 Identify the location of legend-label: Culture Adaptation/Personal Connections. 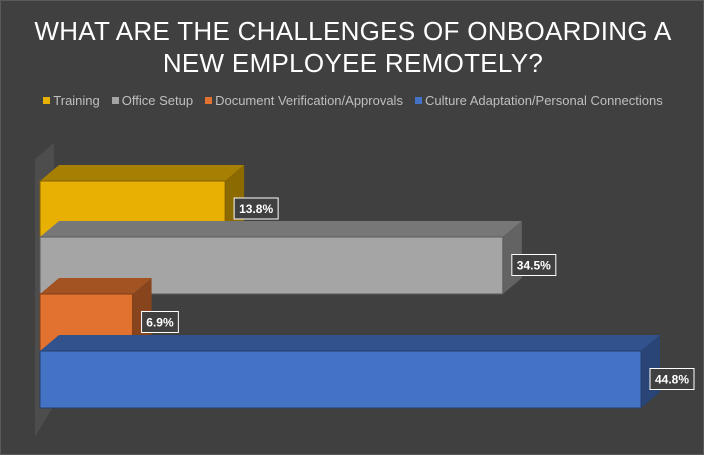
(543, 100).